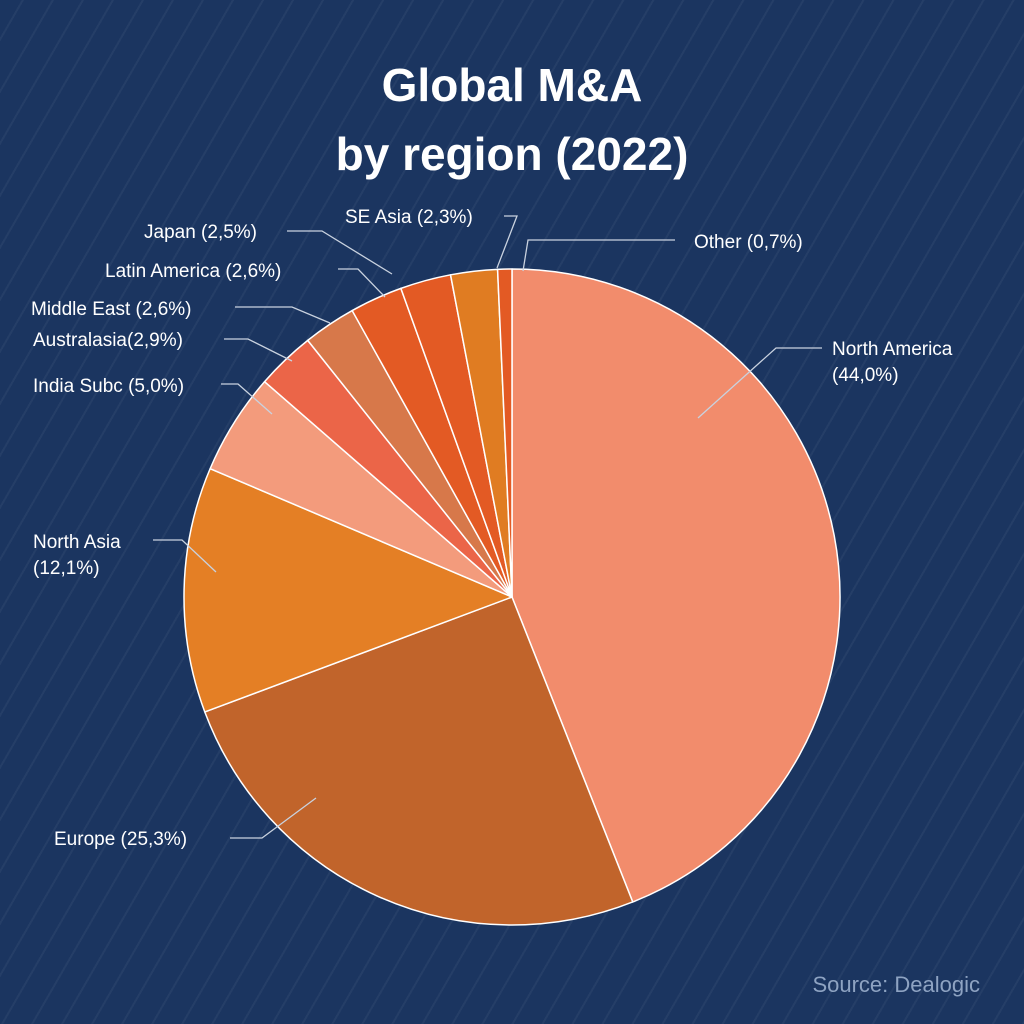 This screenshot has width=1024, height=1024. Describe the element at coordinates (258, 350) in the screenshot. I see `leader-line-australasia` at that location.